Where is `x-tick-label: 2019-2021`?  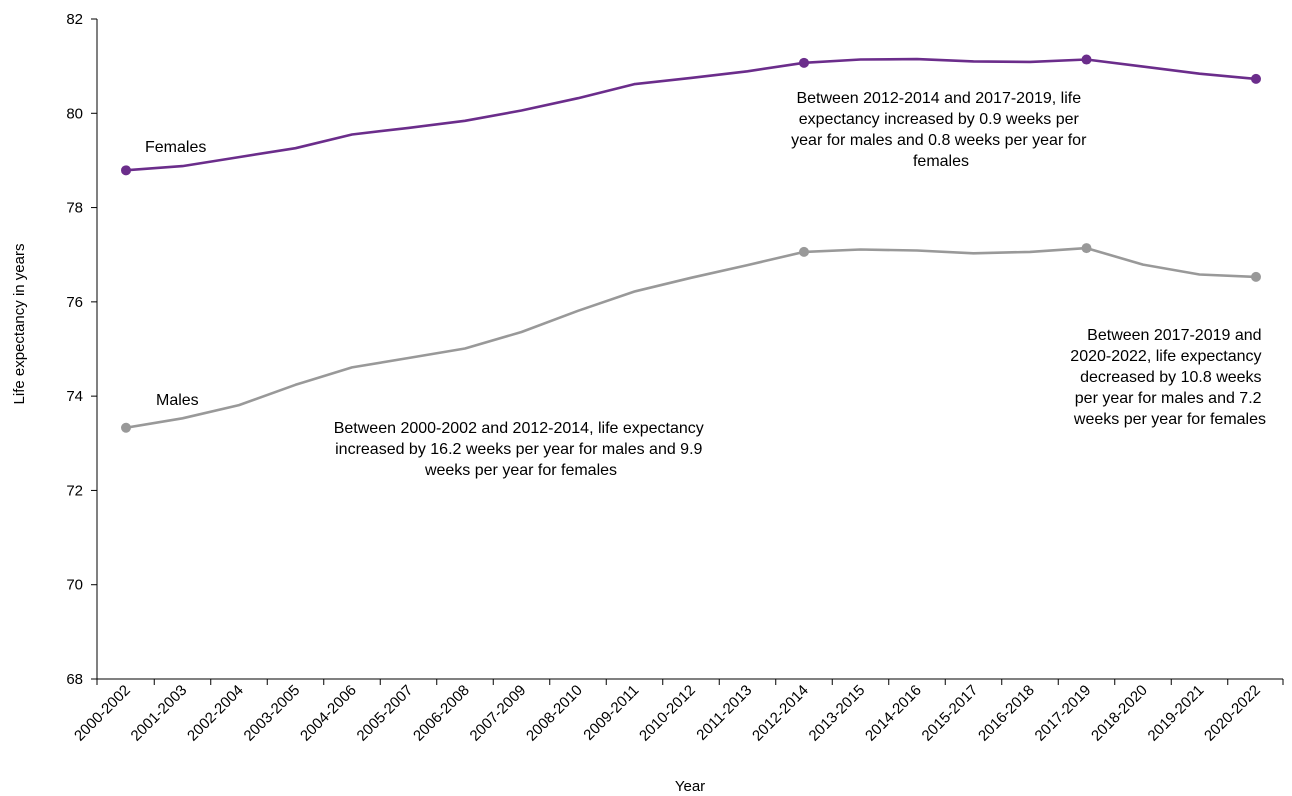
x-tick-label: 2019-2021 is located at coordinates (1176, 713).